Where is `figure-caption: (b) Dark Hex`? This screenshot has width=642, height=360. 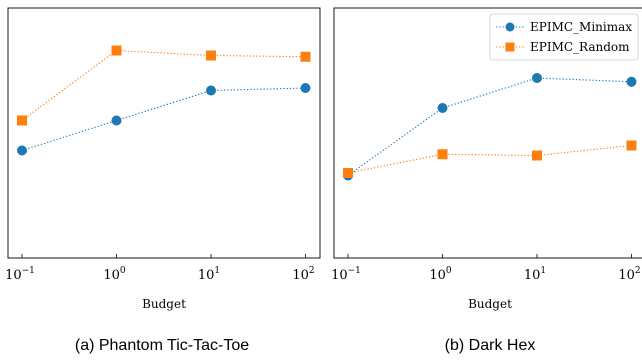
figure-caption: (b) Dark Hex is located at coordinates (490, 345).